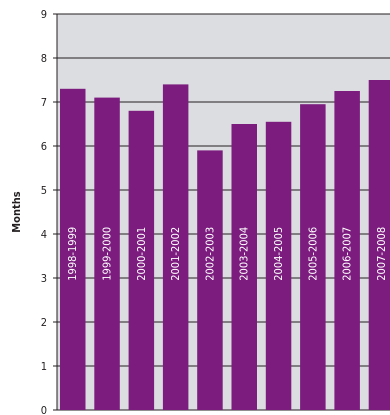 Image resolution: width=390 pixels, height=415 pixels. I want to click on bar-1999-2000, so click(107, 253).